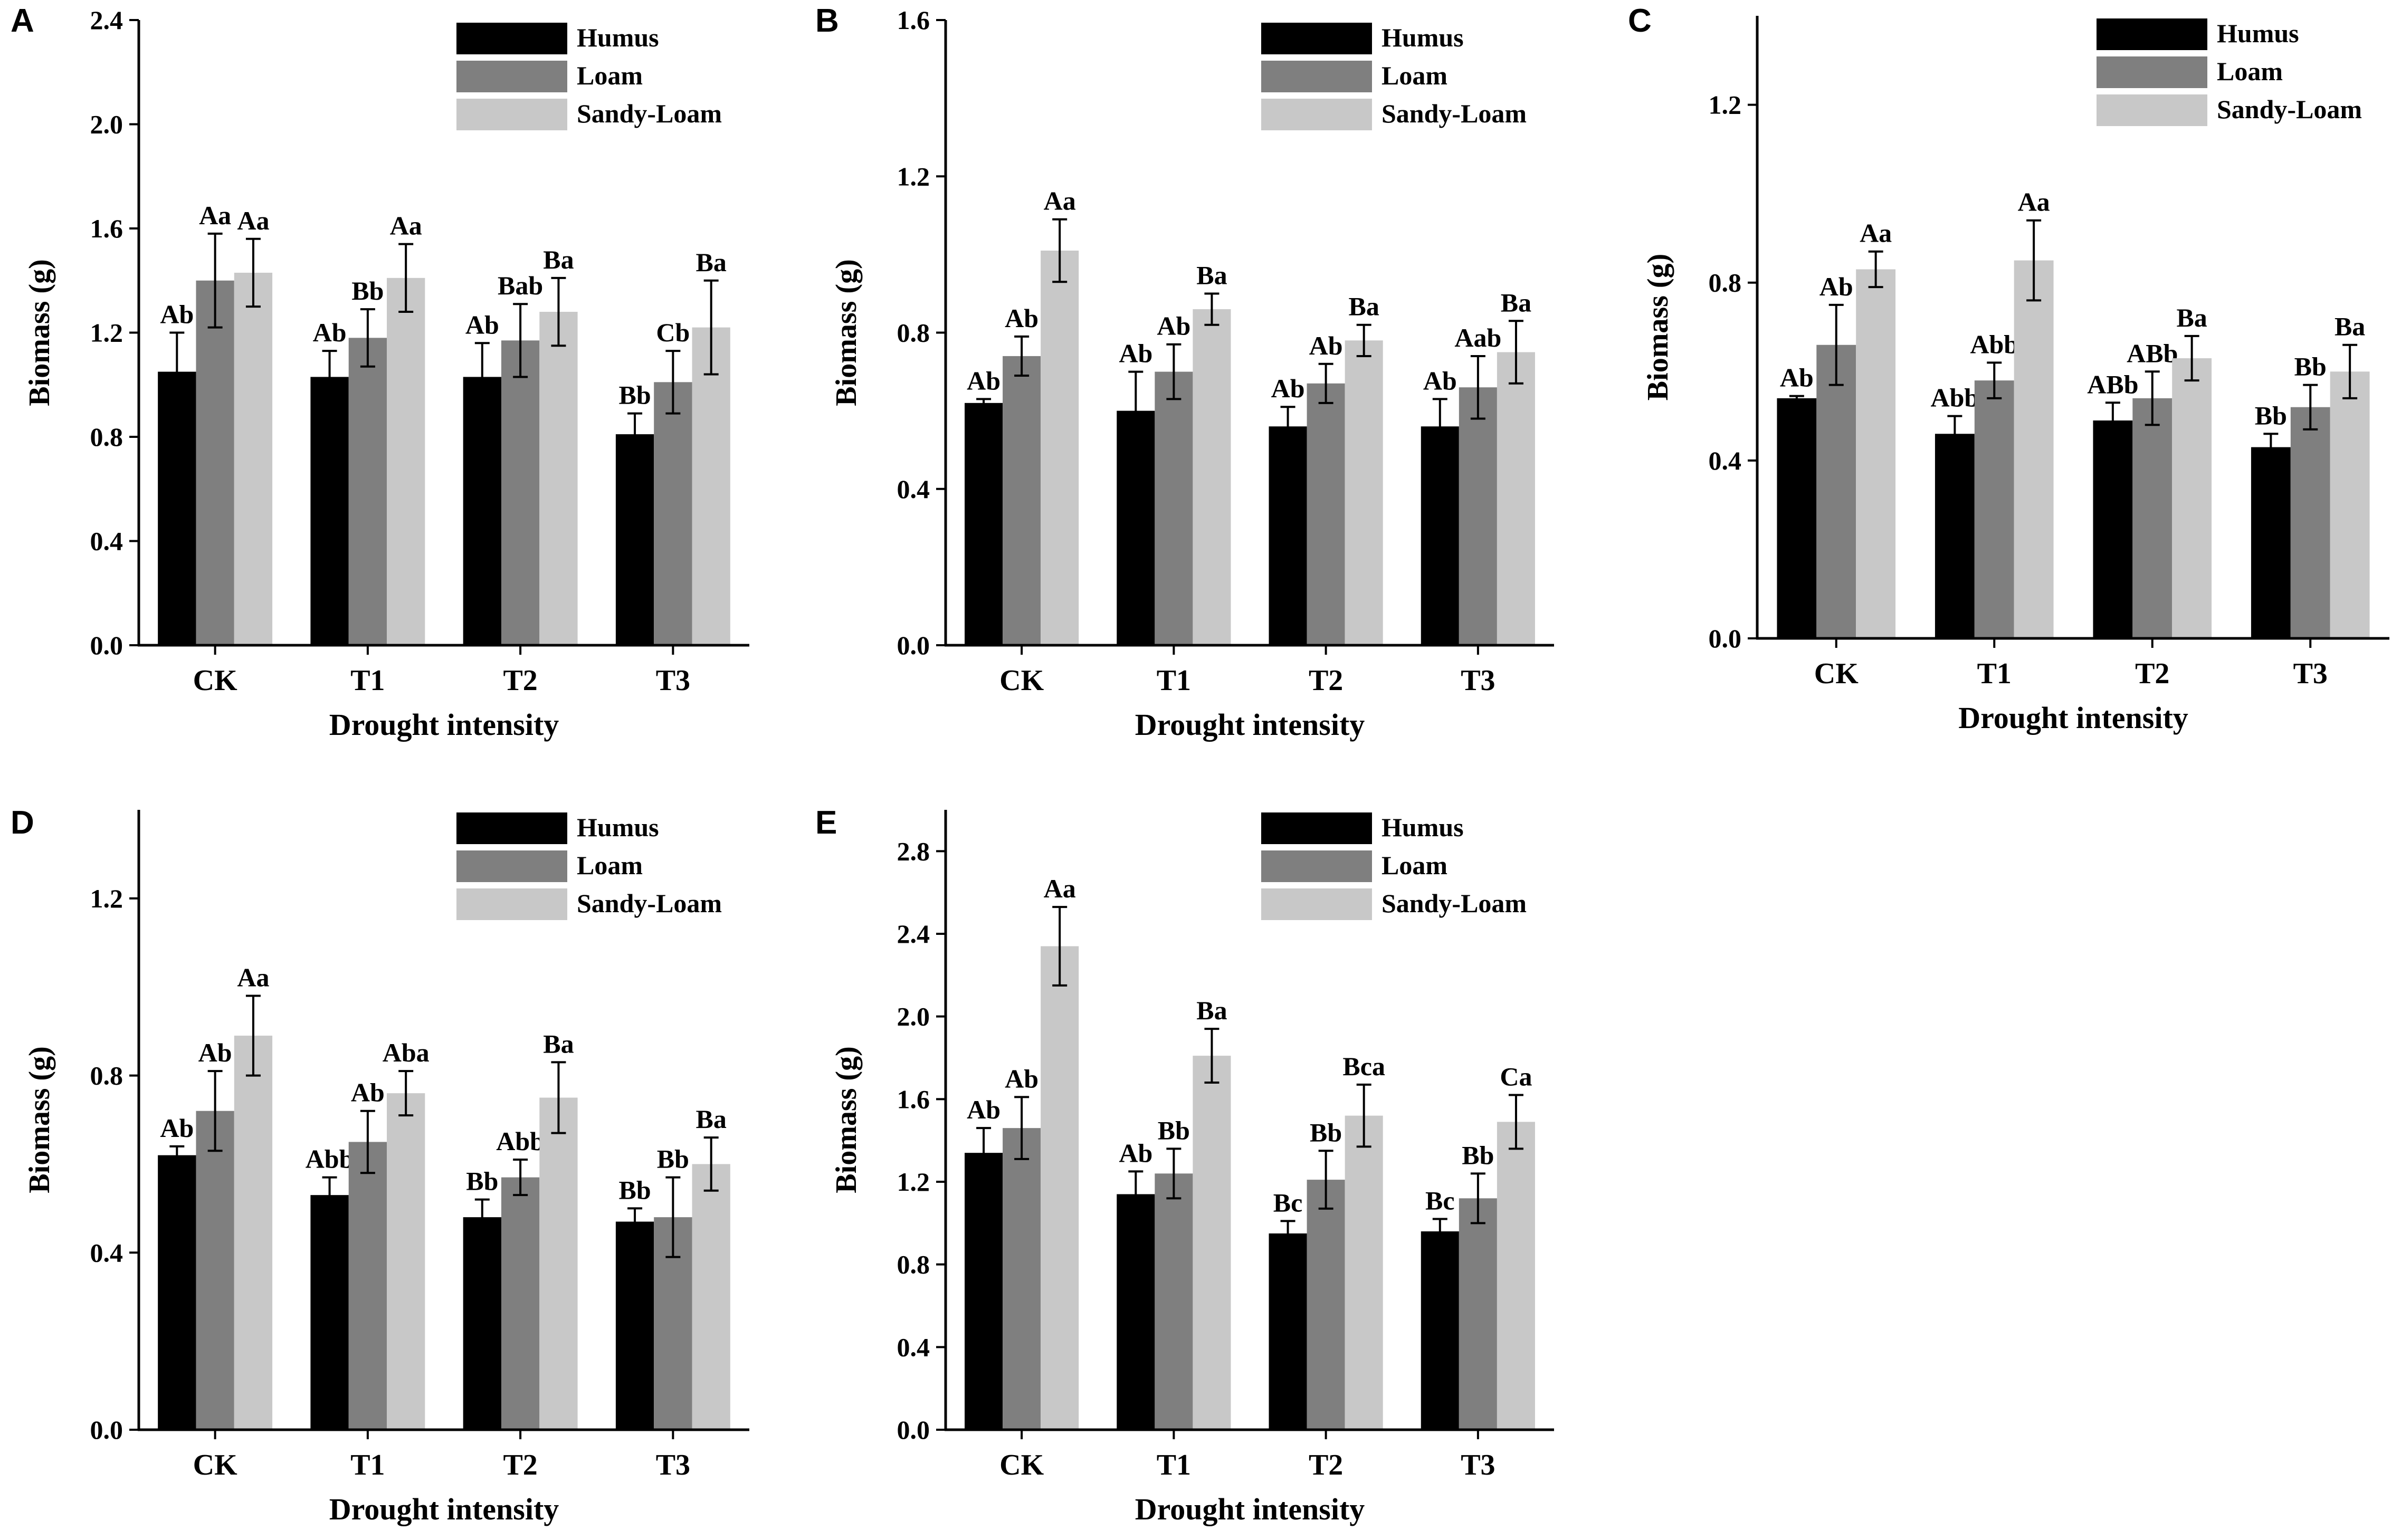 Image resolution: width=2401 pixels, height=1540 pixels. Describe the element at coordinates (913, 1265) in the screenshot. I see `y-tick-label: 0.8` at that location.